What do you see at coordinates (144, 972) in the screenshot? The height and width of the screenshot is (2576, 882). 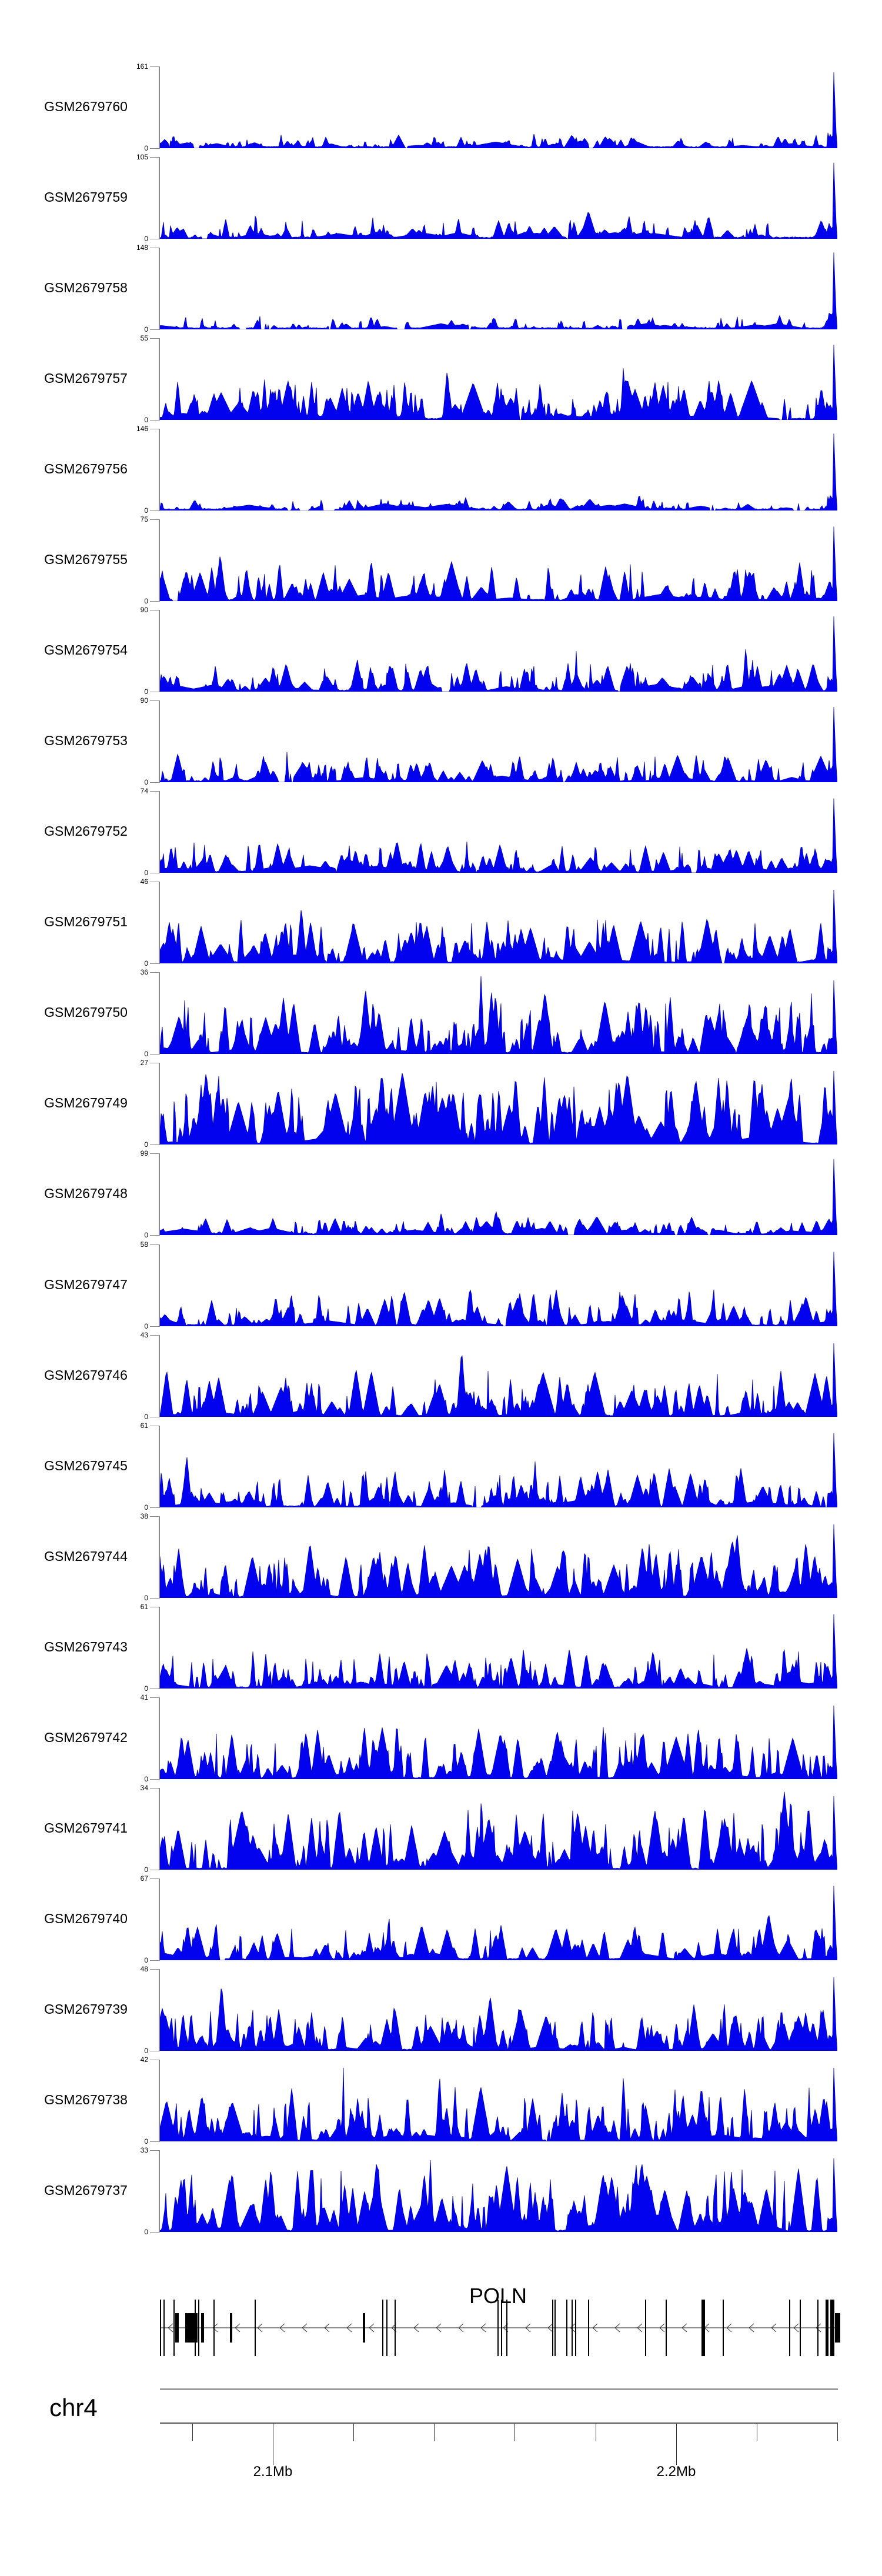 I see `y-axis-max-label: 36` at bounding box center [144, 972].